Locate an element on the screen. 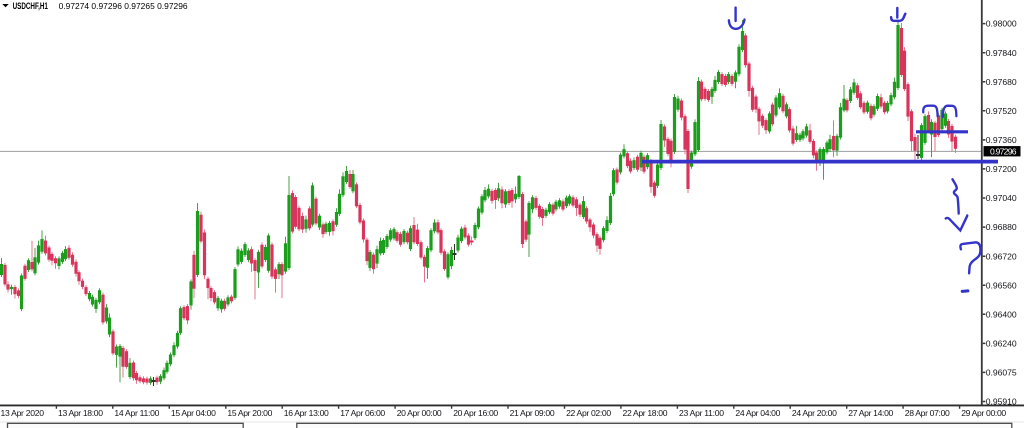 Image resolution: width=1024 pixels, height=428 pixels. svg-text: 14 Apr 11:00 is located at coordinates (136, 413).